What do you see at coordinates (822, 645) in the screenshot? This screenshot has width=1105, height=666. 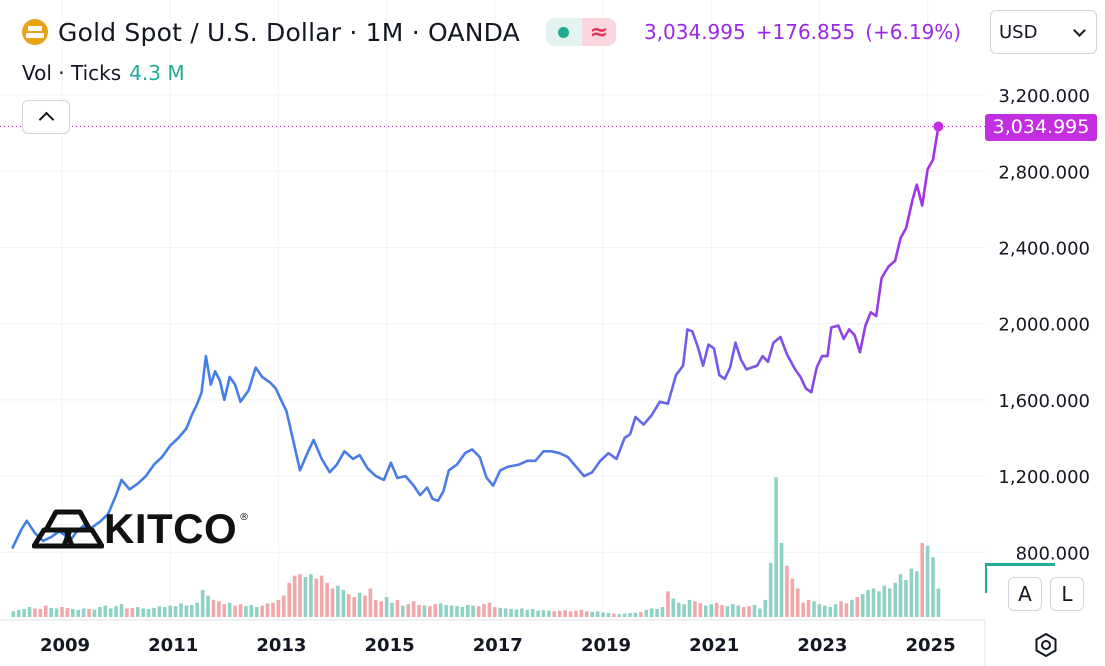 I see `time-tick-label: 2023` at bounding box center [822, 645].